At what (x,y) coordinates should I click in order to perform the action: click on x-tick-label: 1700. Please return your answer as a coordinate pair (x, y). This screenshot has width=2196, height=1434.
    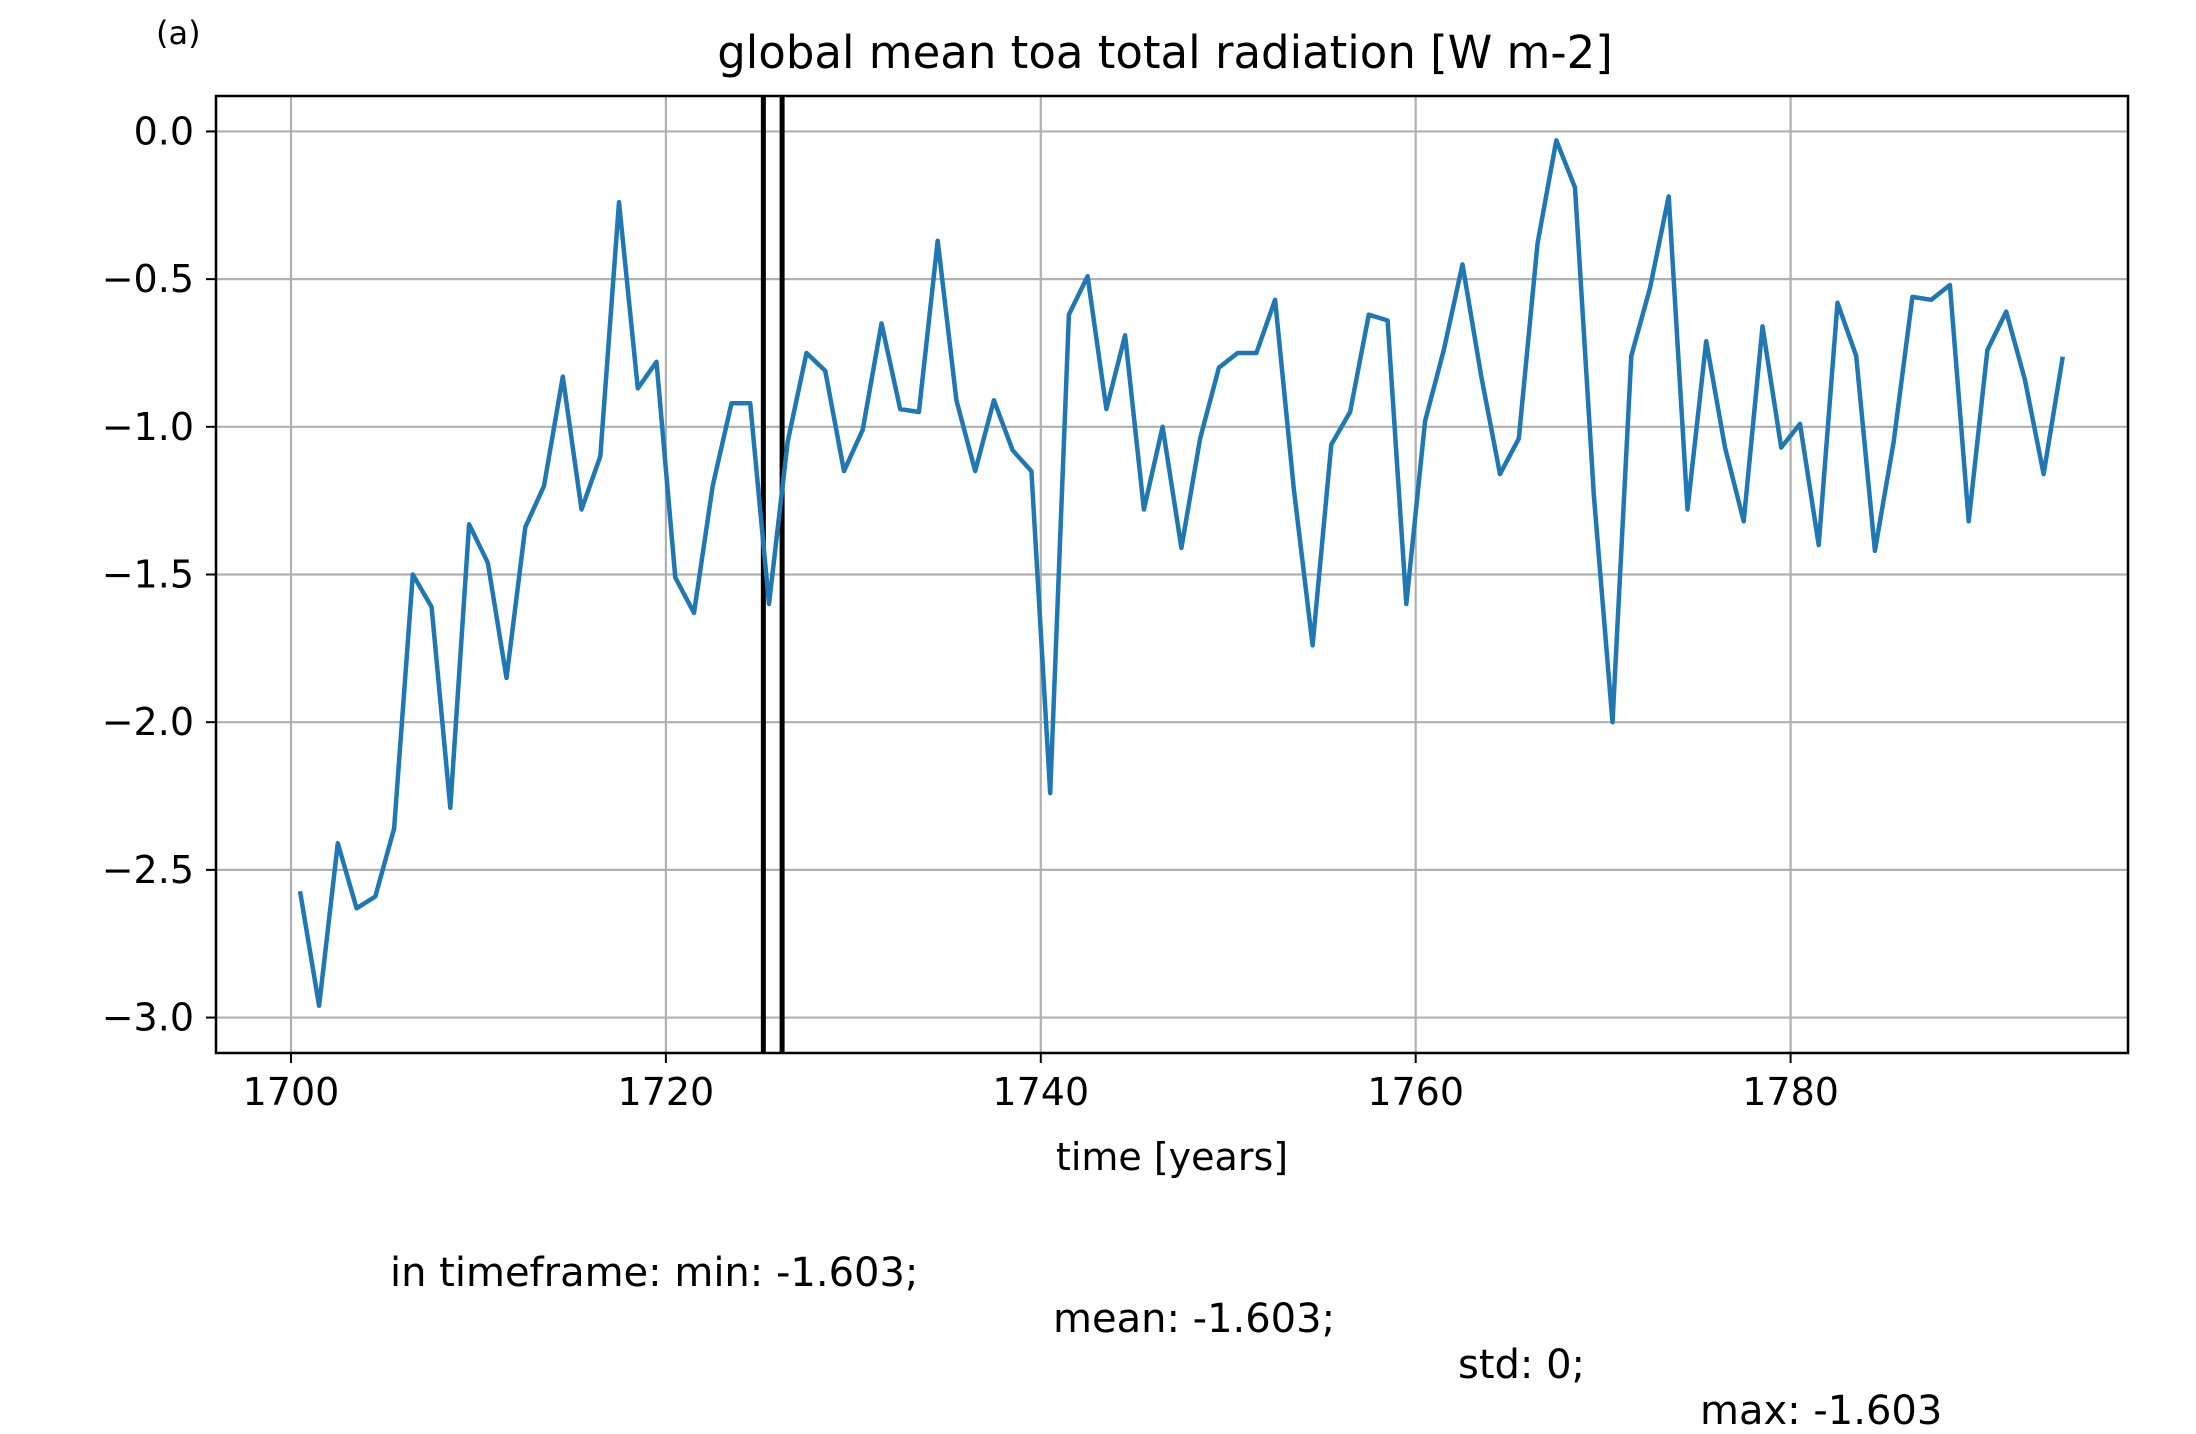
    Looking at the image, I should click on (291, 1092).